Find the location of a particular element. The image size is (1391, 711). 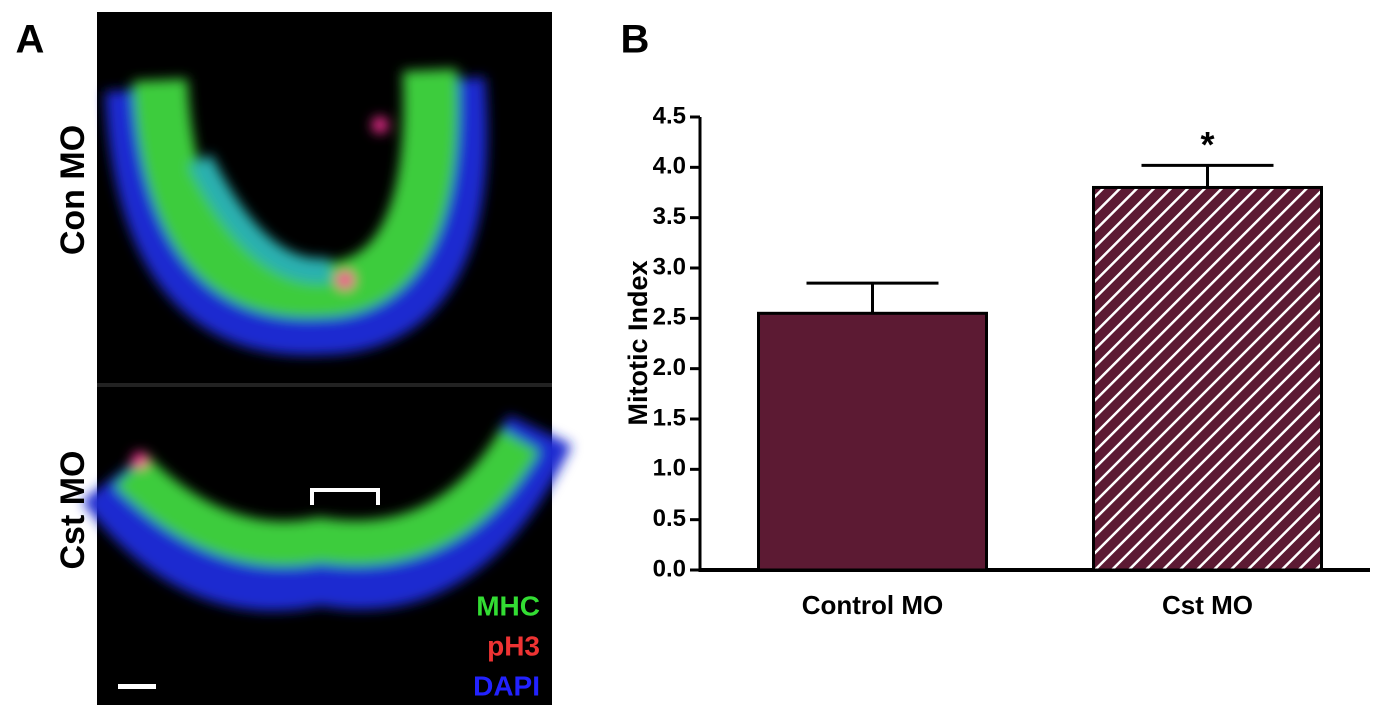

y-tick-label: 3.5 is located at coordinates (669, 216).